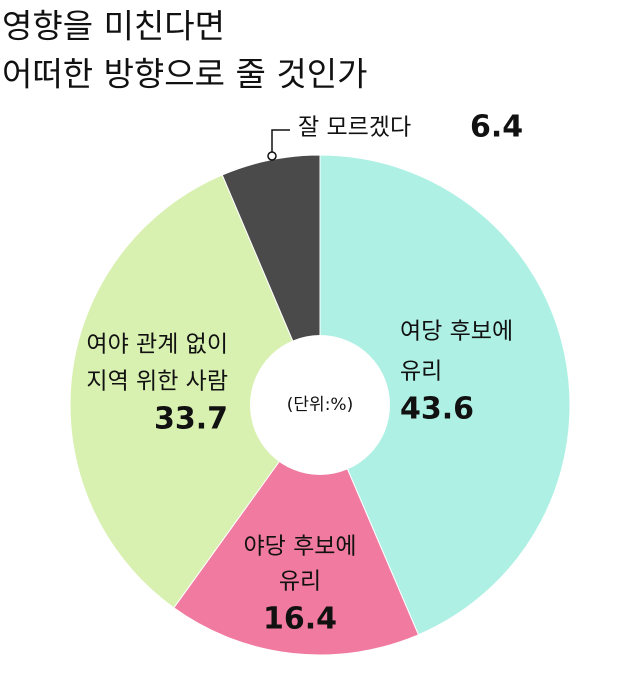 The width and height of the screenshot is (640, 688). I want to click on center-label: (단위:%), so click(320, 405).